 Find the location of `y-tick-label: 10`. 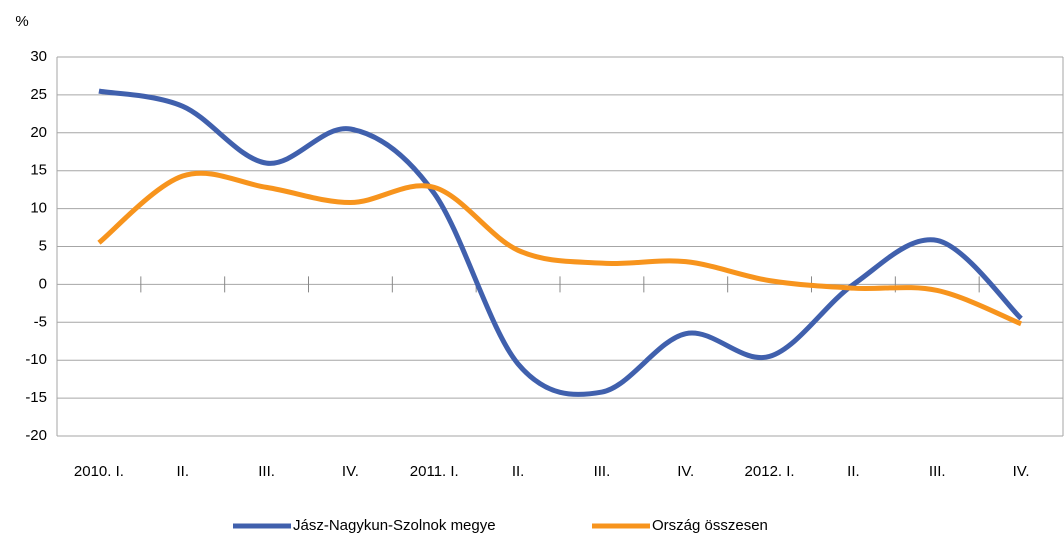

y-tick-label: 10 is located at coordinates (38, 208).